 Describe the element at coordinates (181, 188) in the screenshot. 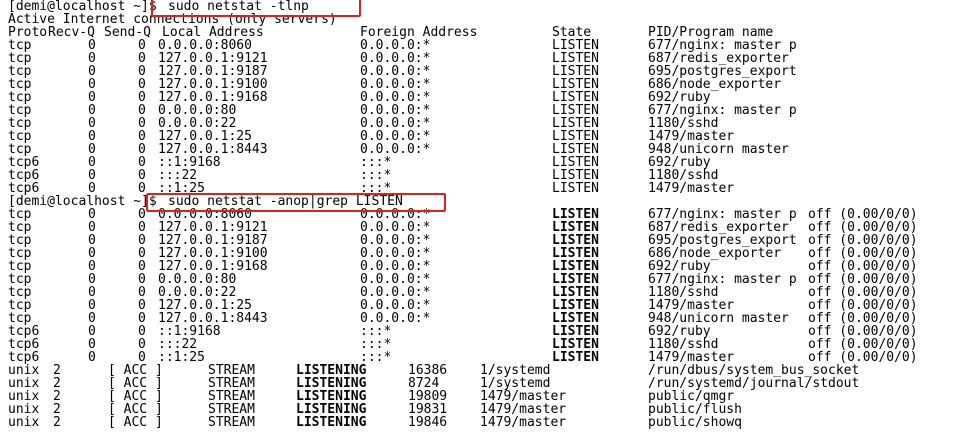

I see `row-cell: ::1:25` at that location.